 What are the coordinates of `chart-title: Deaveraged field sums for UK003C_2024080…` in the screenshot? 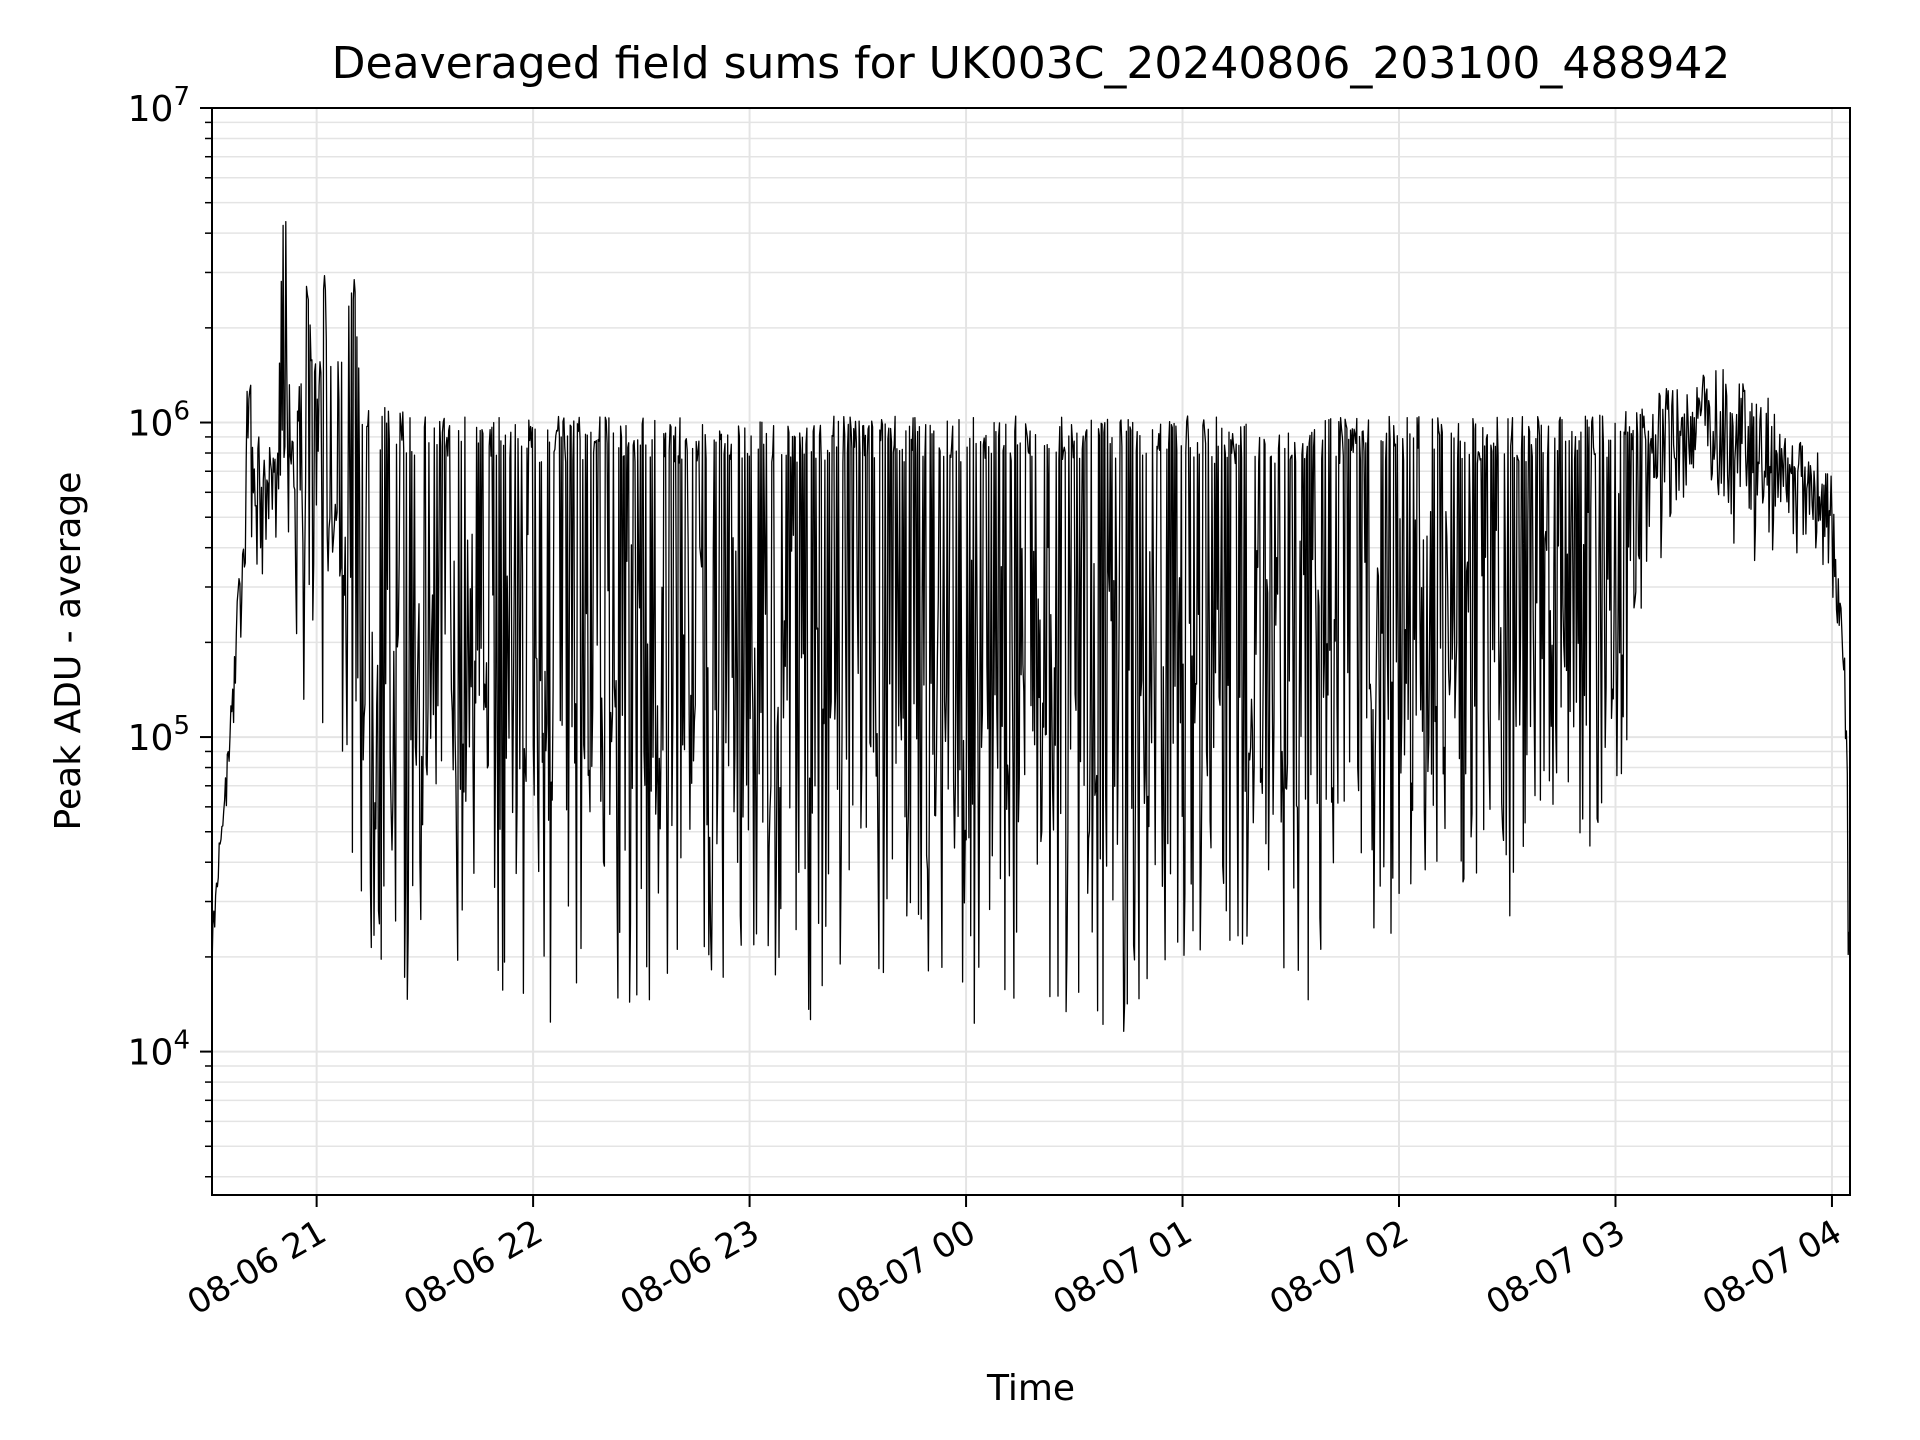 It's located at (1031, 63).